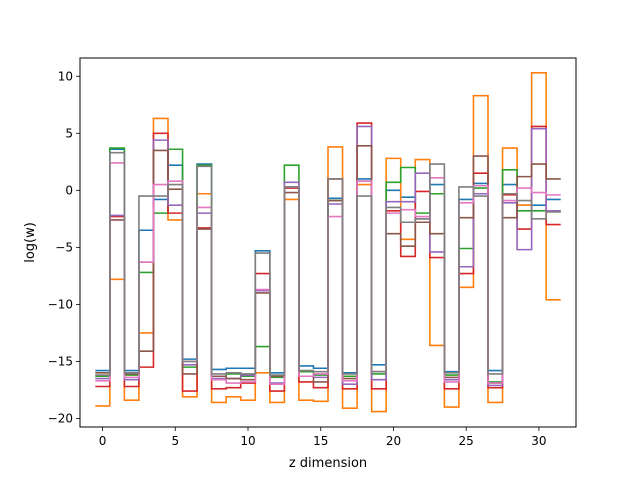 This screenshot has width=640, height=484. What do you see at coordinates (69, 190) in the screenshot?
I see `y-tick-label: 0` at bounding box center [69, 190].